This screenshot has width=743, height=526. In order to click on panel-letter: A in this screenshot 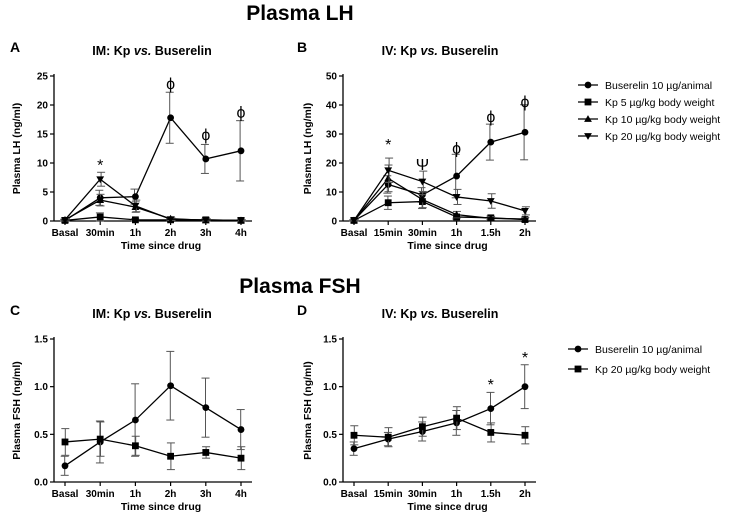, I will do `click(15, 47)`.